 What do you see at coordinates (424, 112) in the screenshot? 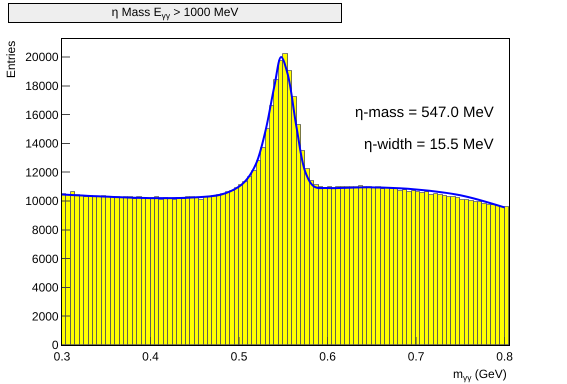
I see `annotation: η-mass = 547.0 MeV` at bounding box center [424, 112].